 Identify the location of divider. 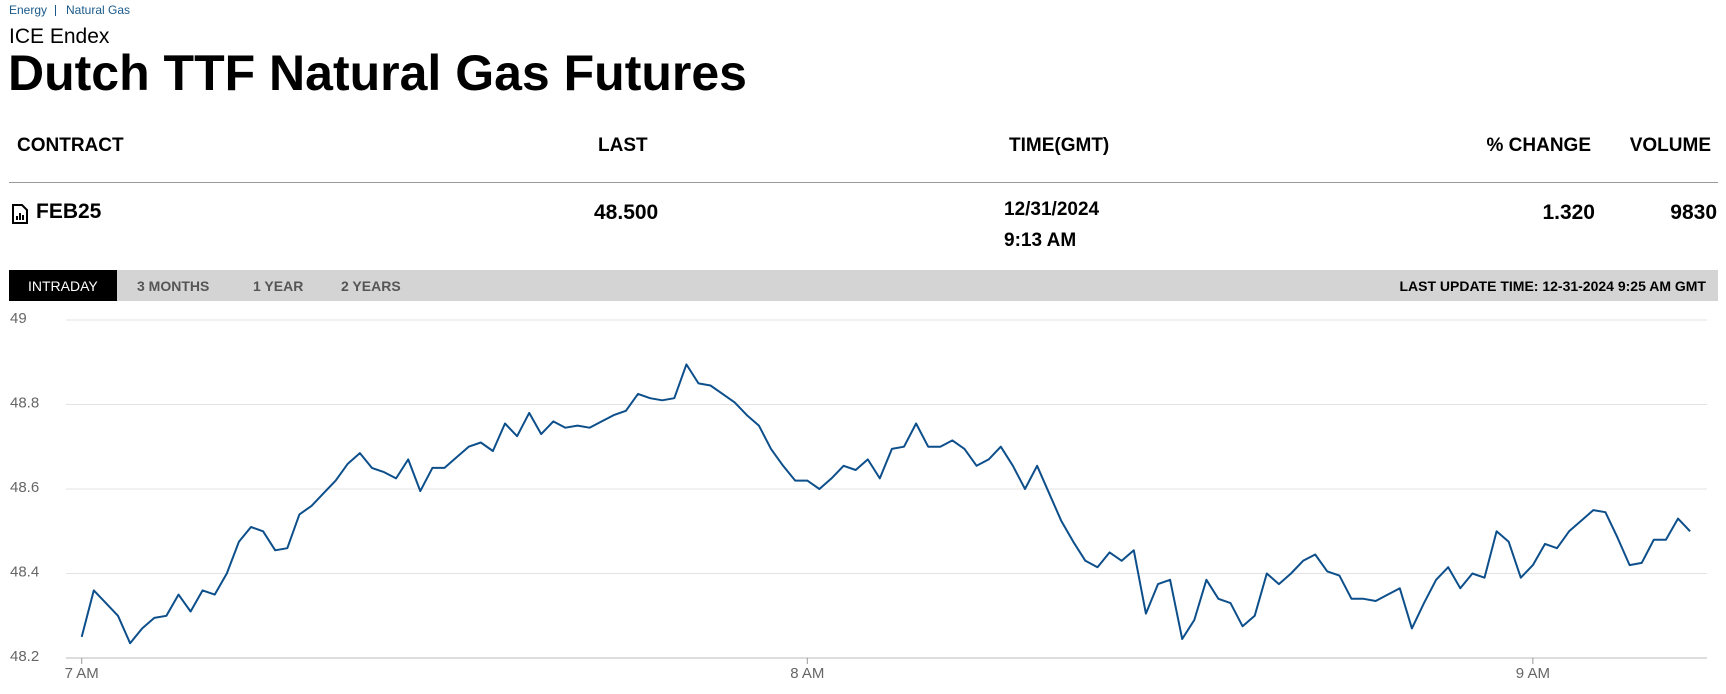
(863, 182).